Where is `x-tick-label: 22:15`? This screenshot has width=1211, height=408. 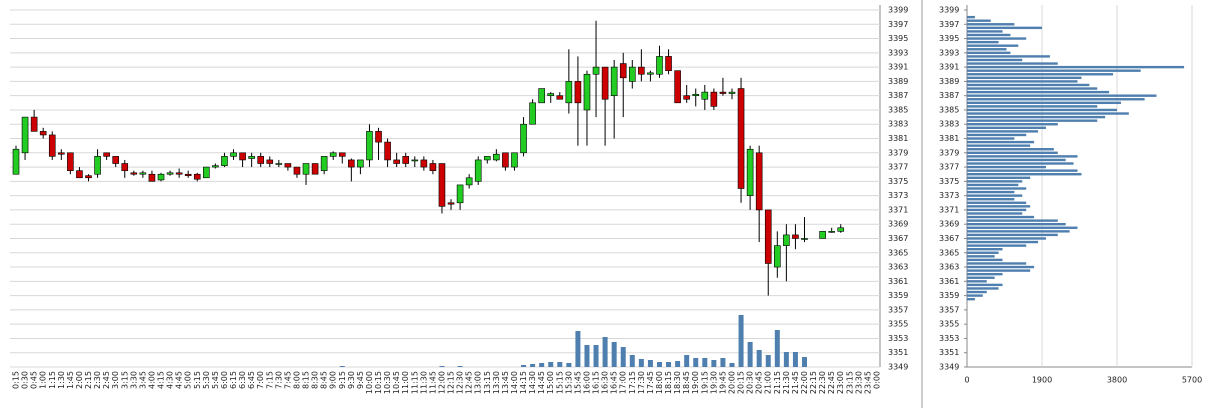
x-tick-label: 22:15 is located at coordinates (813, 382).